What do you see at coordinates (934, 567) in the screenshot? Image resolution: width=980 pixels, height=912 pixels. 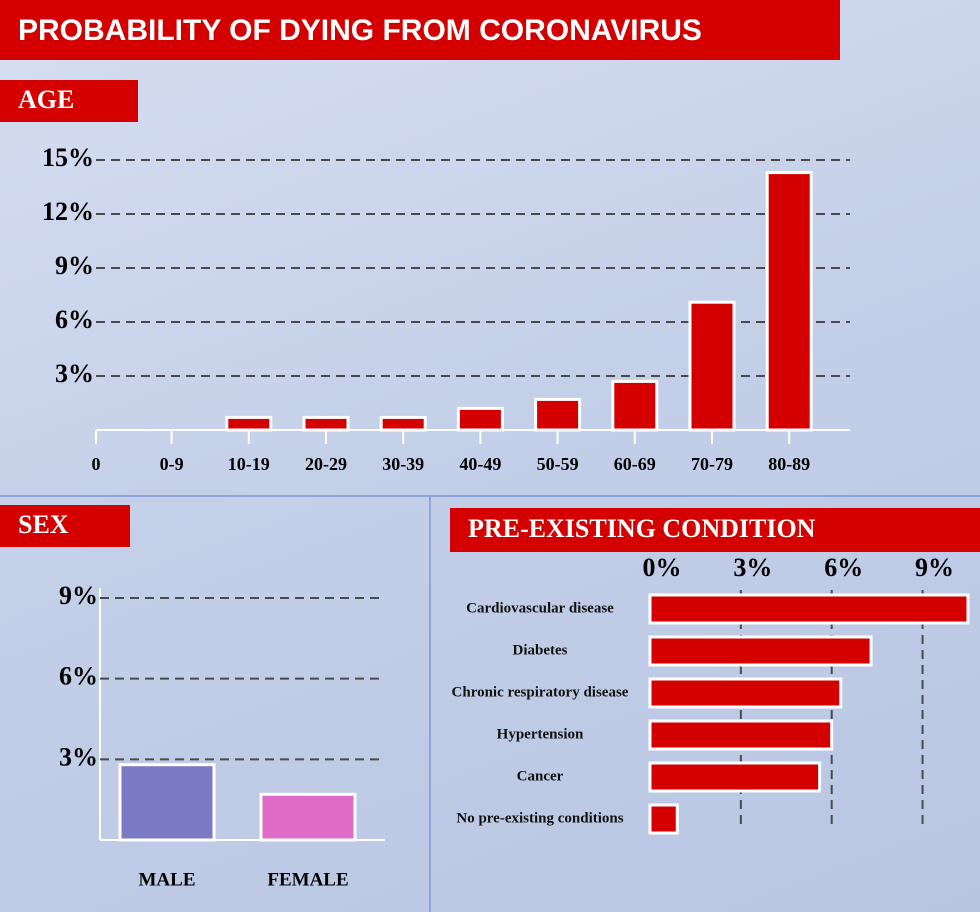 I see `x-tick-label: 9%` at bounding box center [934, 567].